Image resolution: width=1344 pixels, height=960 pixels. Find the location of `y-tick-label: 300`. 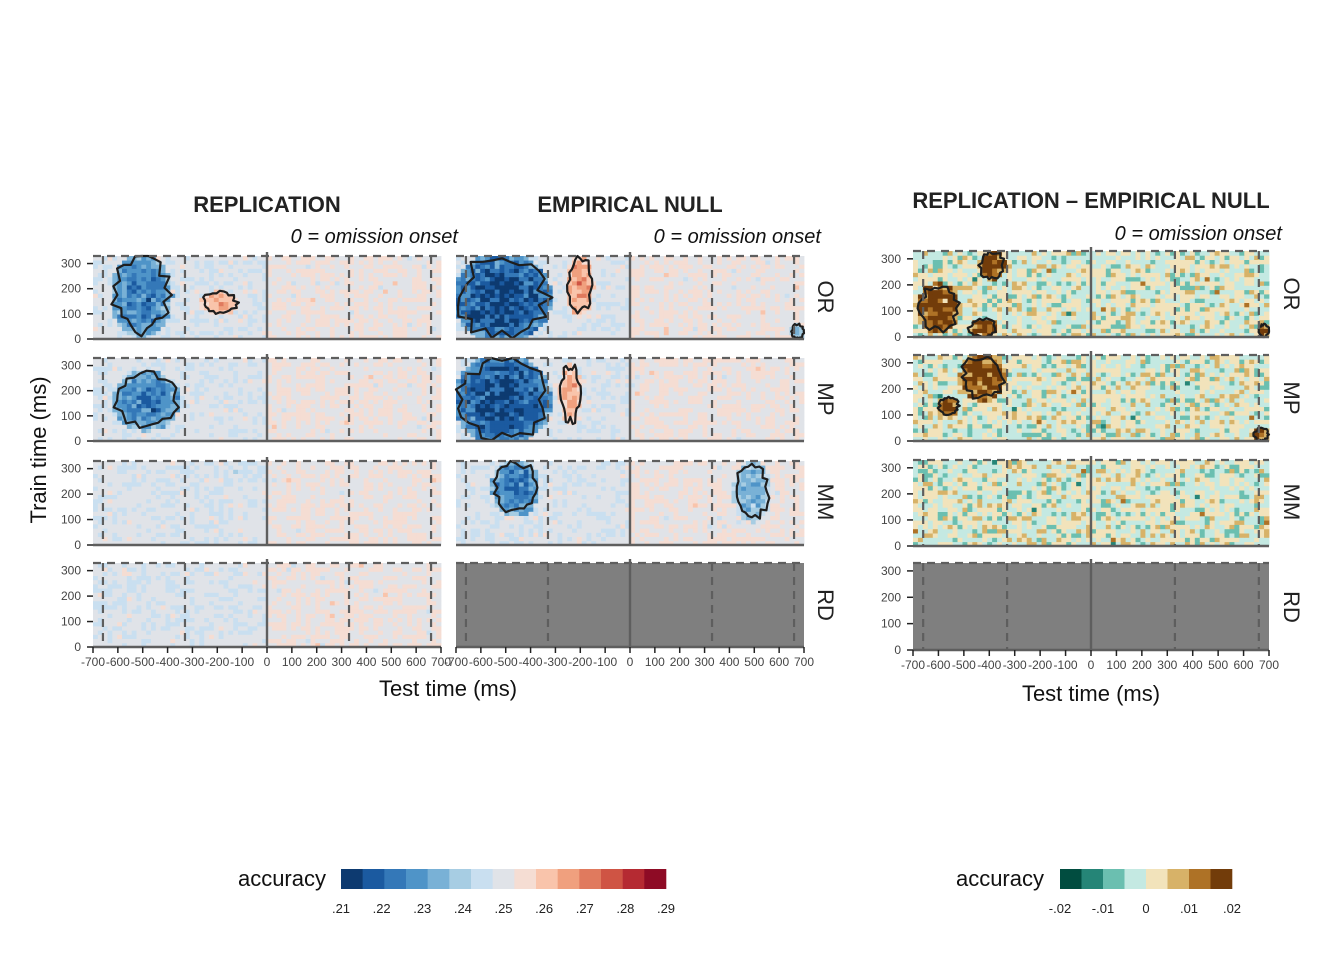

y-tick-label: 300 is located at coordinates (71, 469).